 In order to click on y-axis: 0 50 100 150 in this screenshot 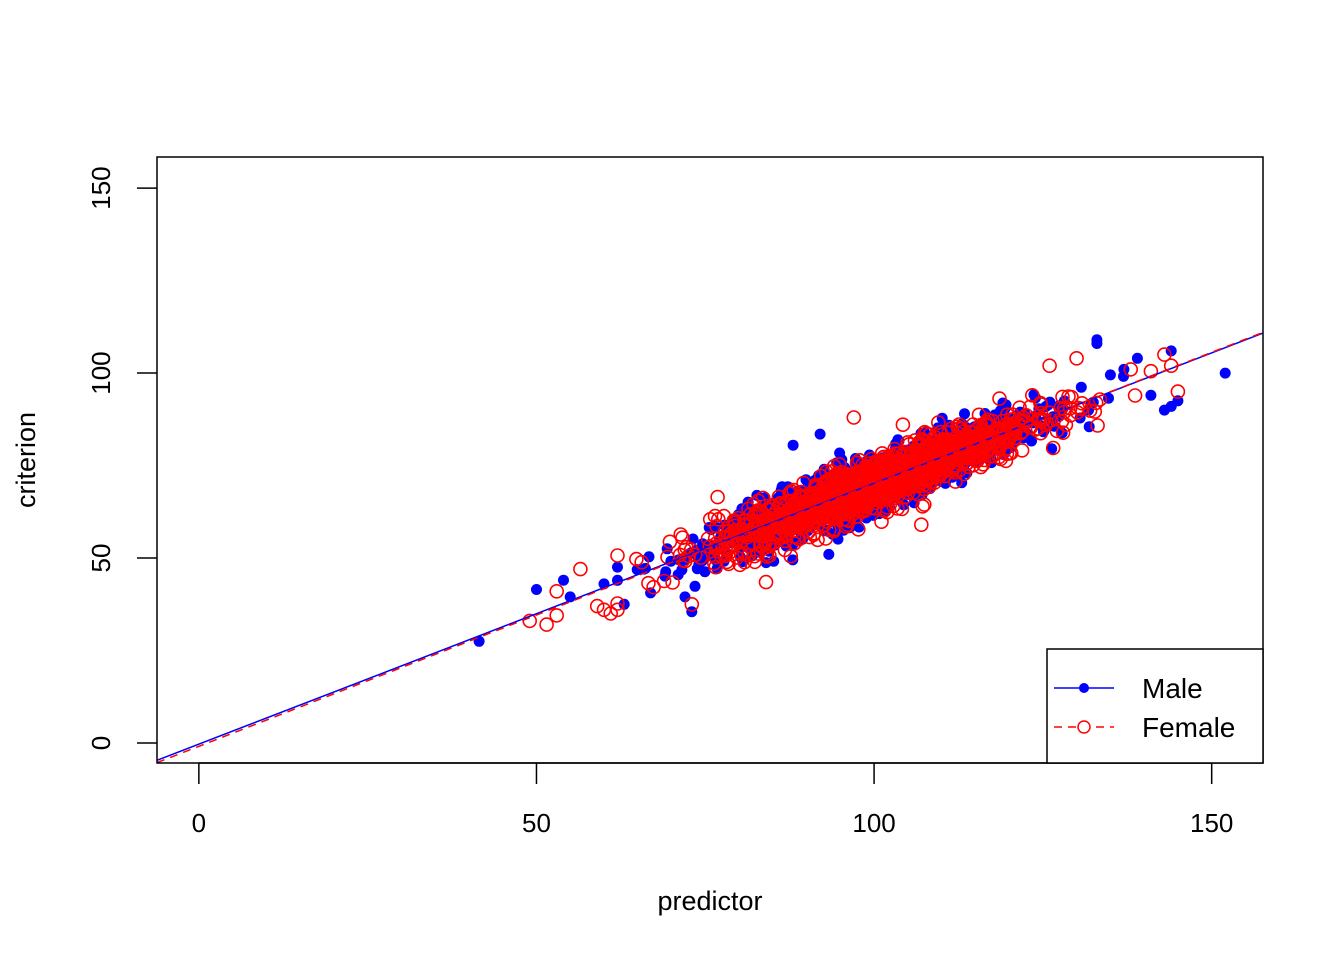, I will do `click(121, 458)`.